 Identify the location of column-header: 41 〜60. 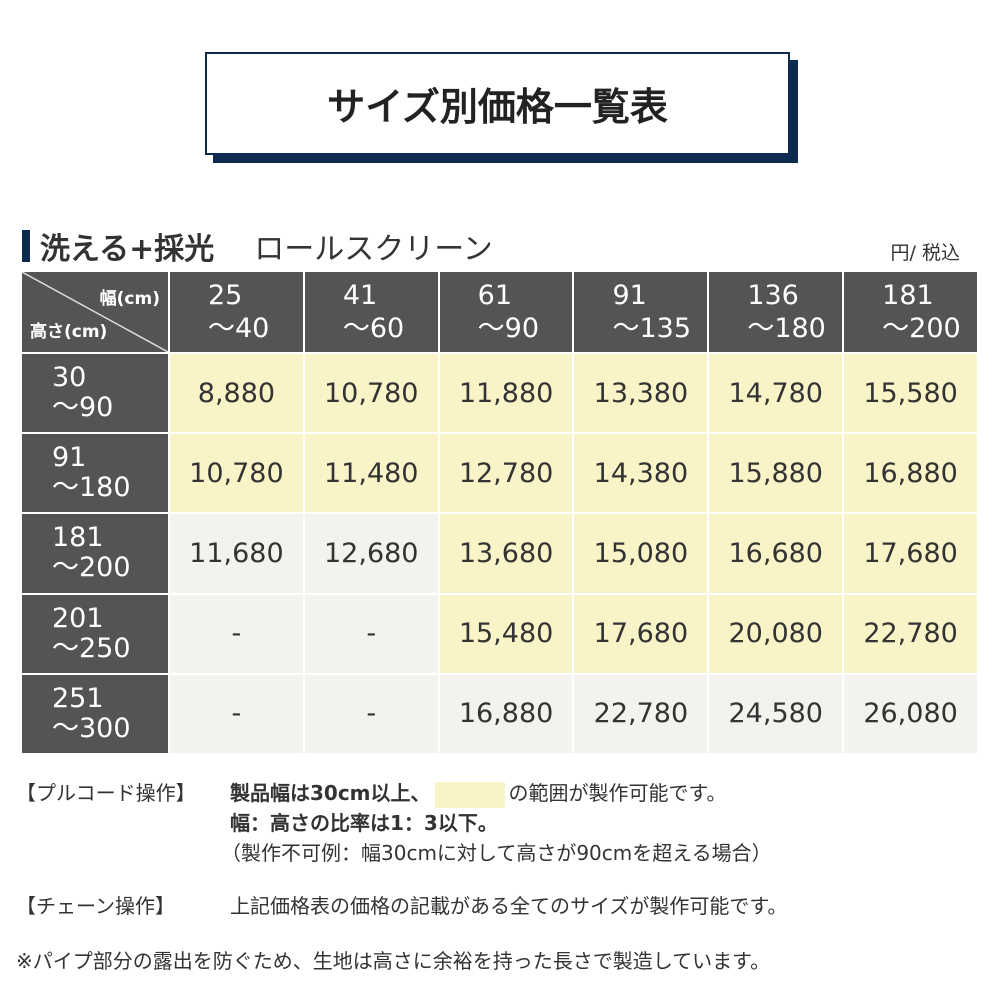
(371, 312).